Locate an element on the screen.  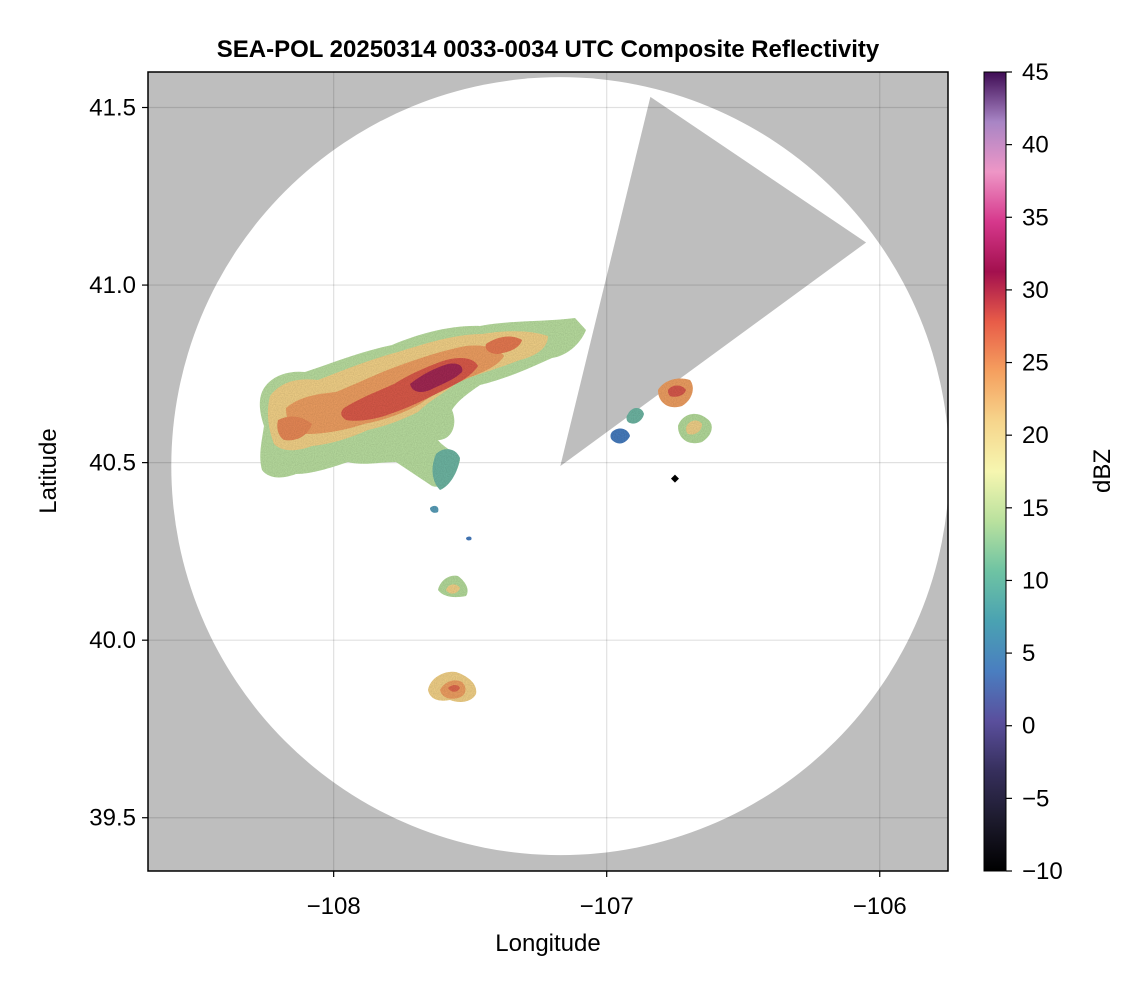
colorbar-tick-label: 10 is located at coordinates (1035, 580).